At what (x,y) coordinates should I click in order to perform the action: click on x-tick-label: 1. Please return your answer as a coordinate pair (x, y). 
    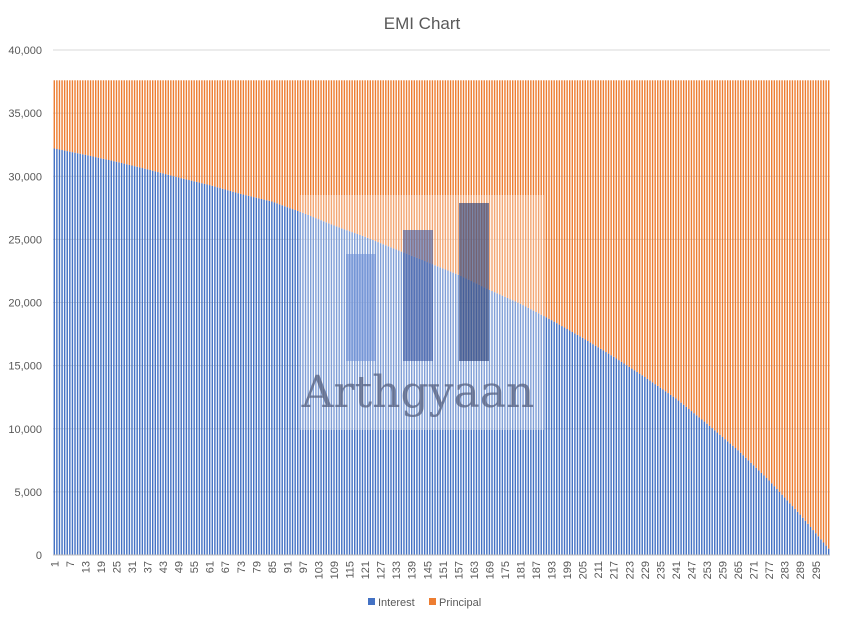
    Looking at the image, I should click on (55, 564).